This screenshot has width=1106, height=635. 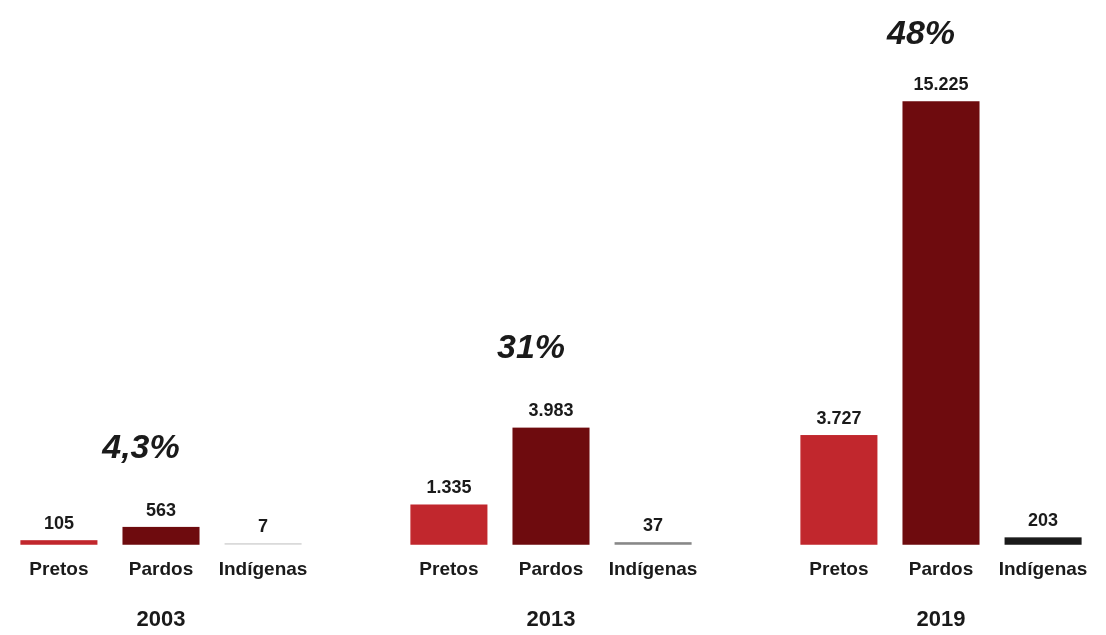 I want to click on text: 4,3%, so click(x=140, y=445).